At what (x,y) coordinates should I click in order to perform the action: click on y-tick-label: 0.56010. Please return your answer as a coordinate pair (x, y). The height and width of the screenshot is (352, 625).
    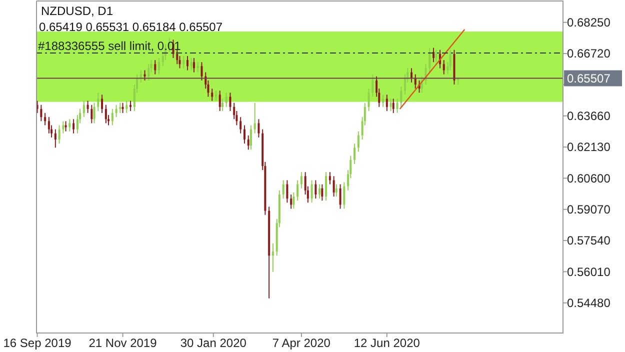
    Looking at the image, I should click on (589, 271).